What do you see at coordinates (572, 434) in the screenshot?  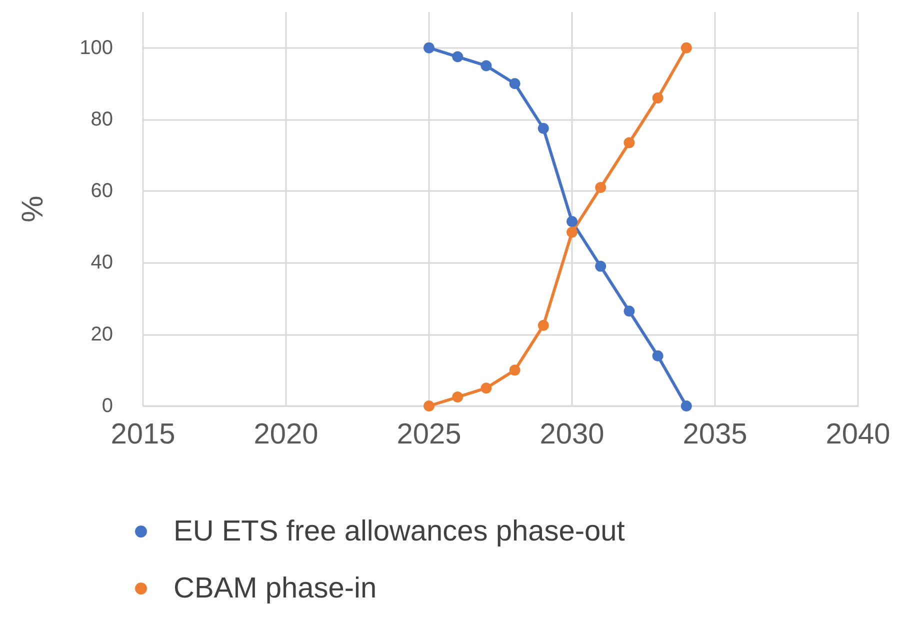 I see `x-tick-label: 2030` at bounding box center [572, 434].